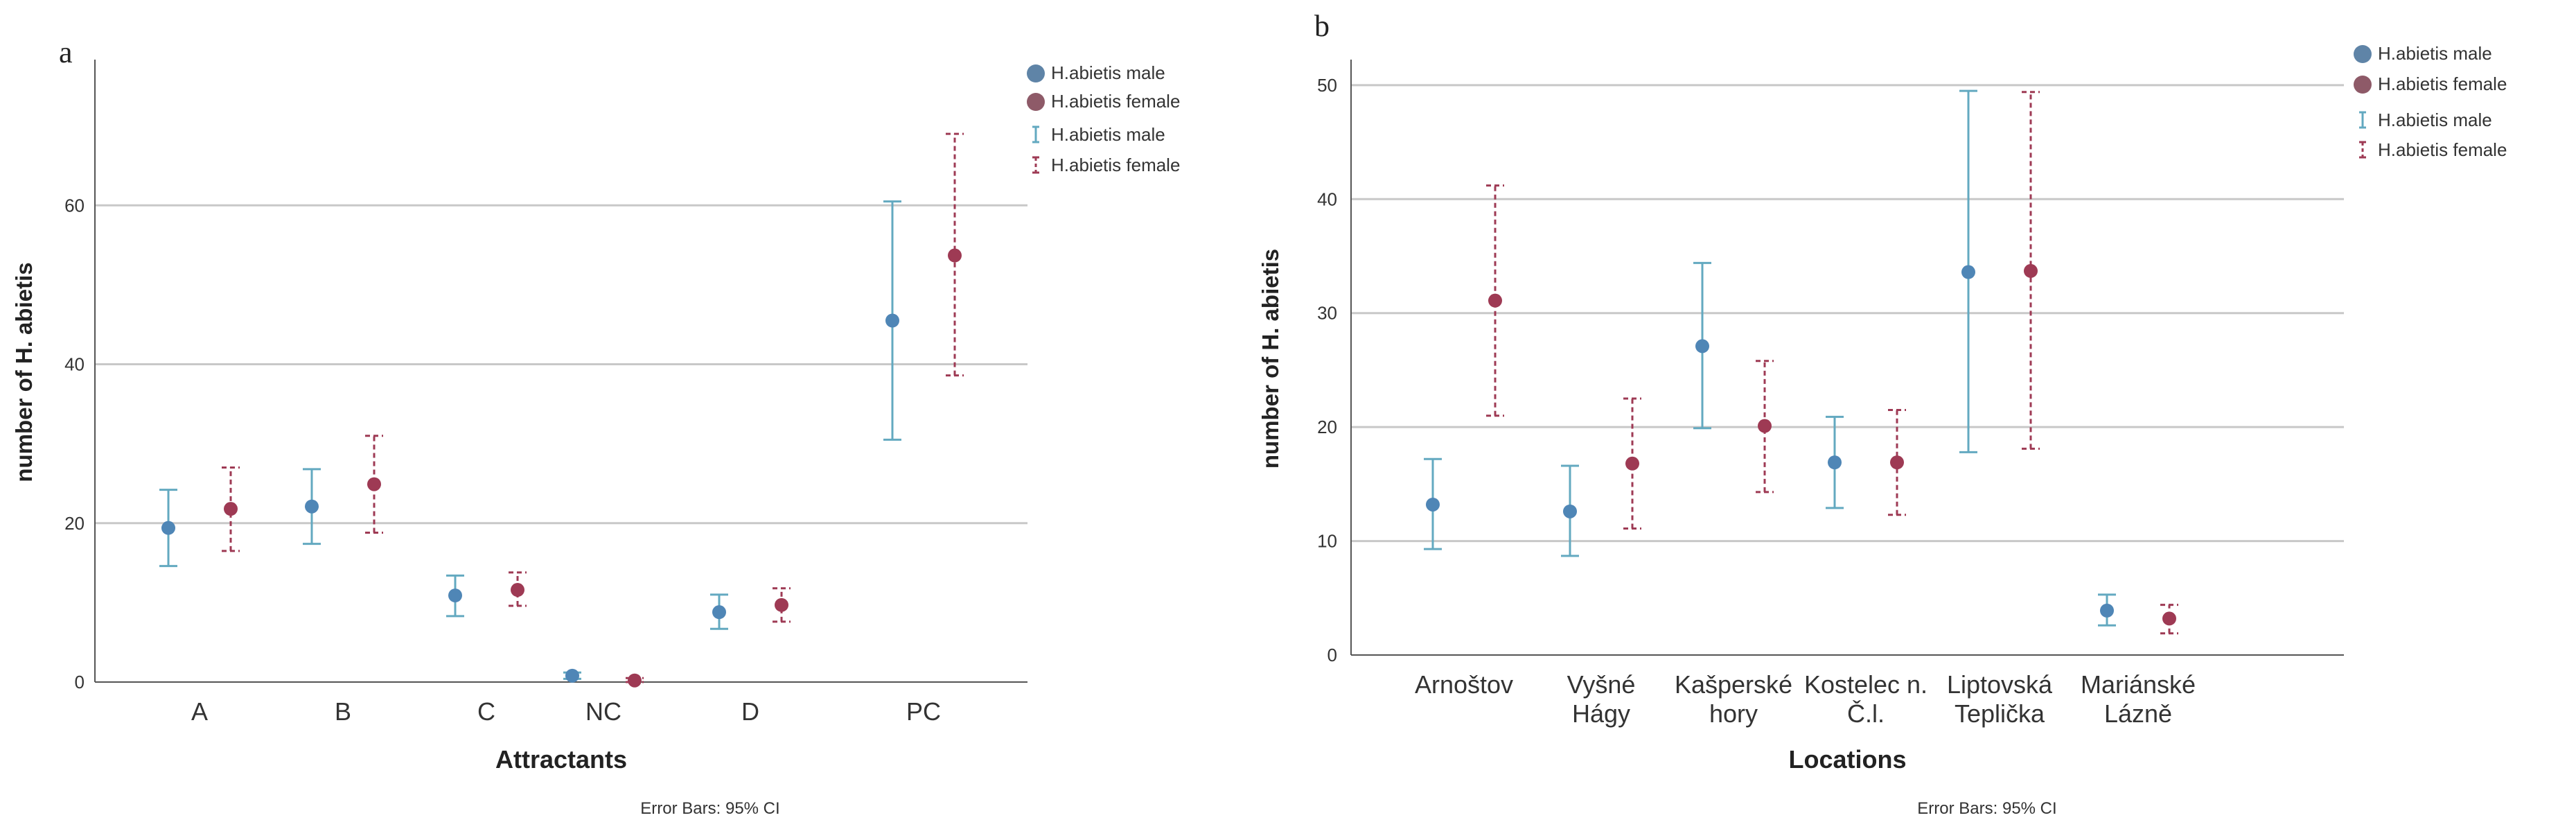  I want to click on x-tick-label: C, so click(486, 711).